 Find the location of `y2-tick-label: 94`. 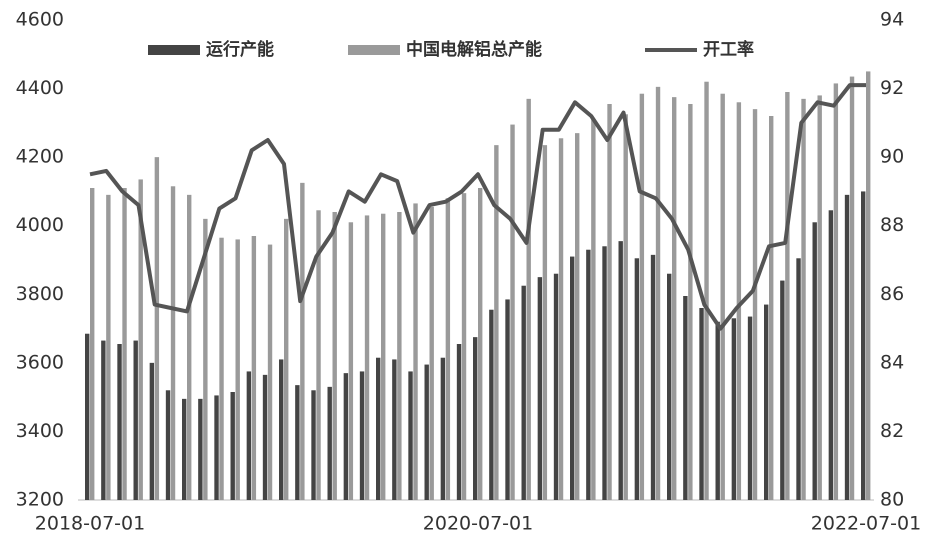

y2-tick-label: 94 is located at coordinates (892, 20).